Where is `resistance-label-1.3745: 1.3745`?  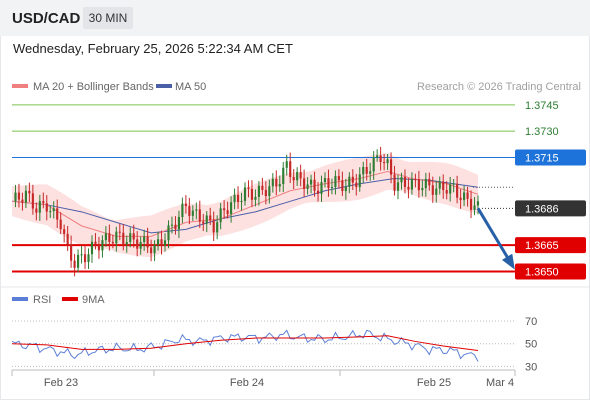
resistance-label-1.3745: 1.3745 is located at coordinates (542, 106).